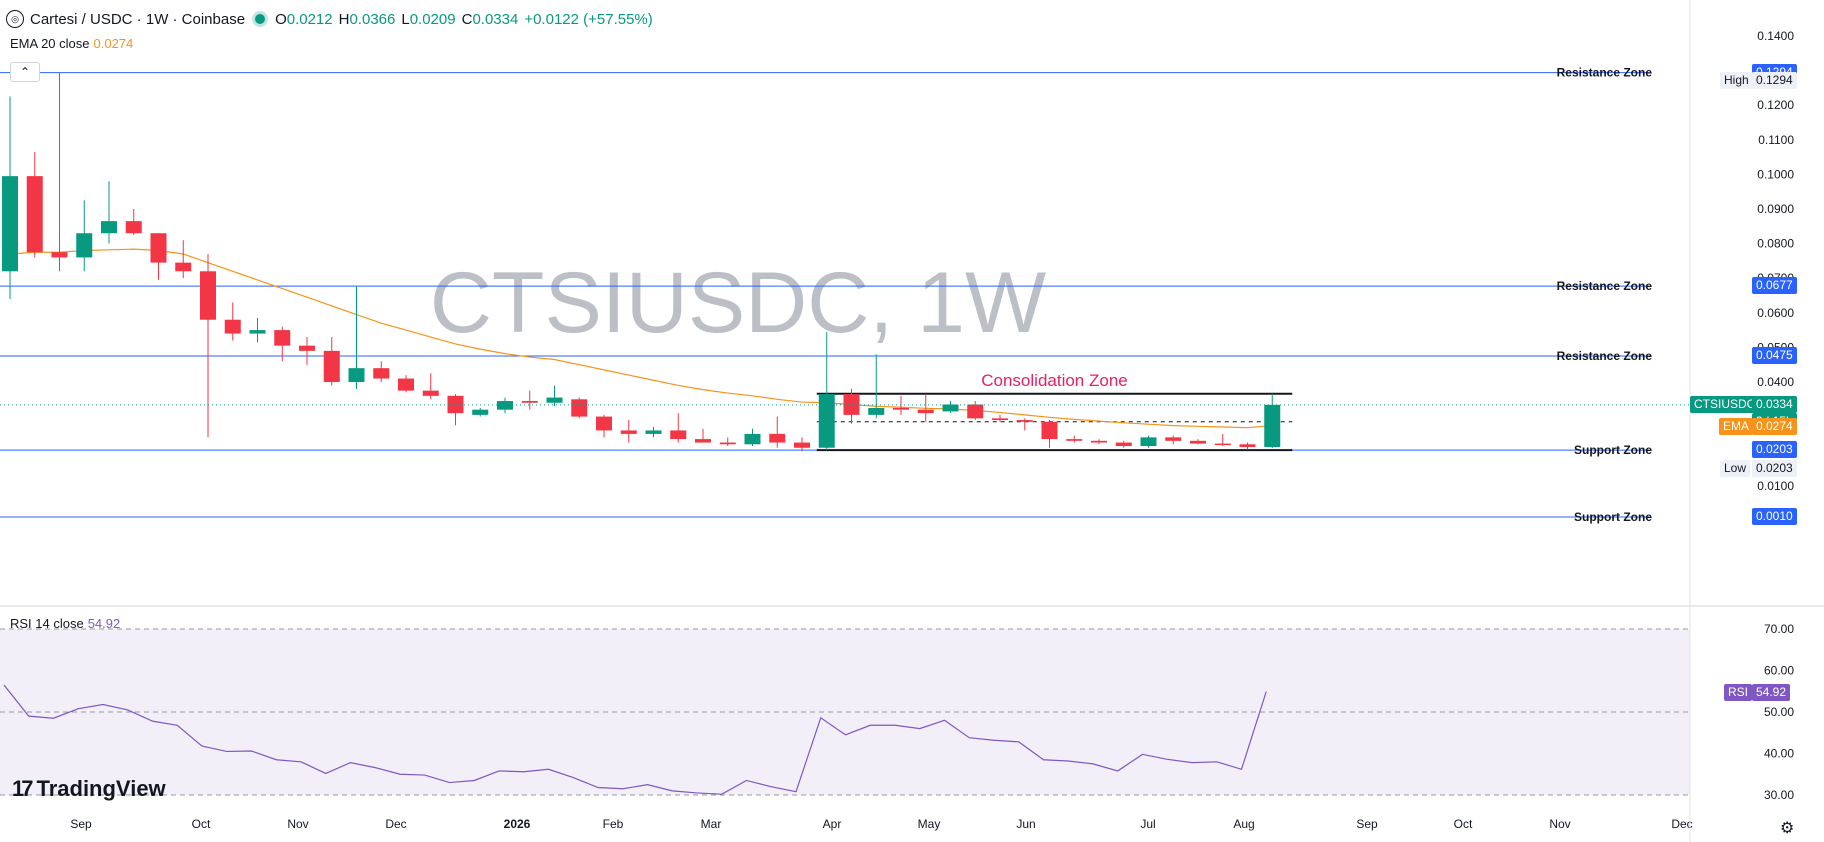  I want to click on ema-line, so click(641, 338).